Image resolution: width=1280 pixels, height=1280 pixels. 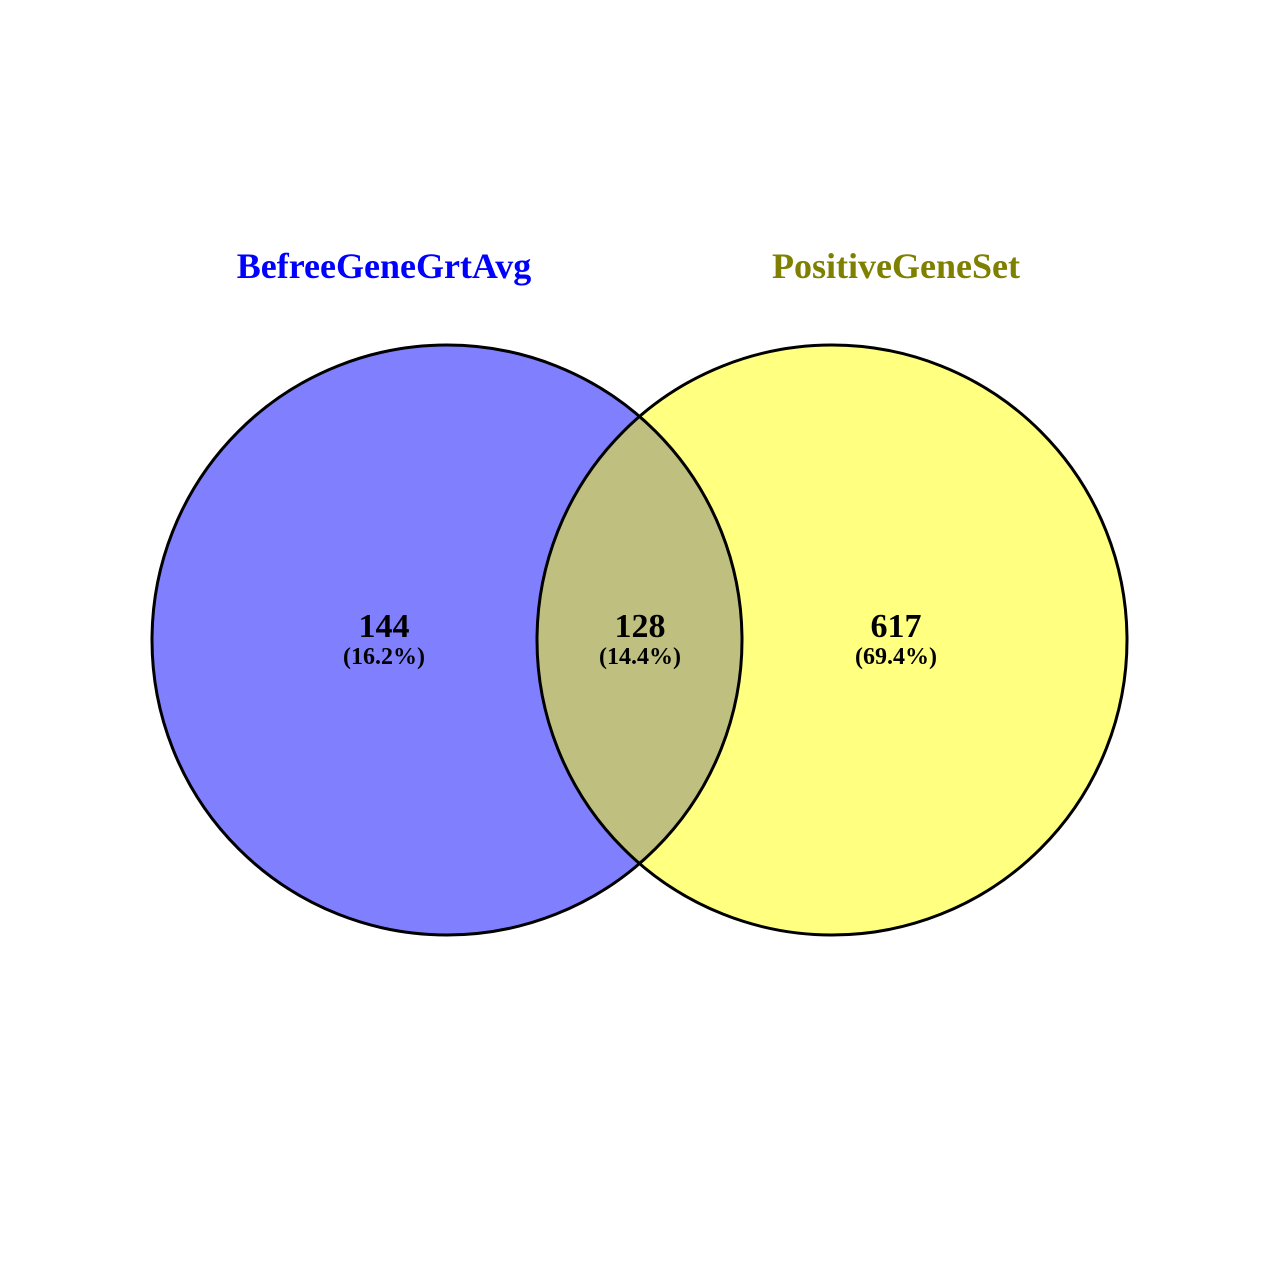 I want to click on overlap-region, so click(x=639, y=640).